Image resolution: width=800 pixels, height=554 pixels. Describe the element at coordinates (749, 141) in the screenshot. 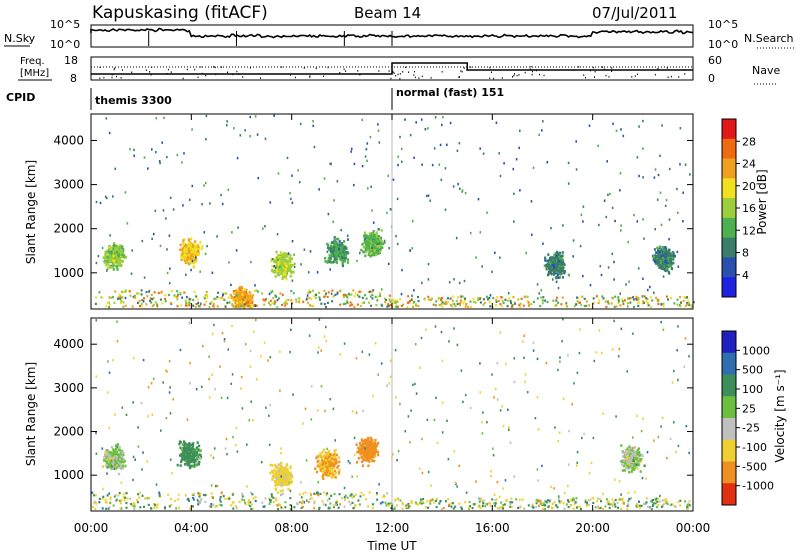

I see `colorbar-tick-label: 28` at that location.